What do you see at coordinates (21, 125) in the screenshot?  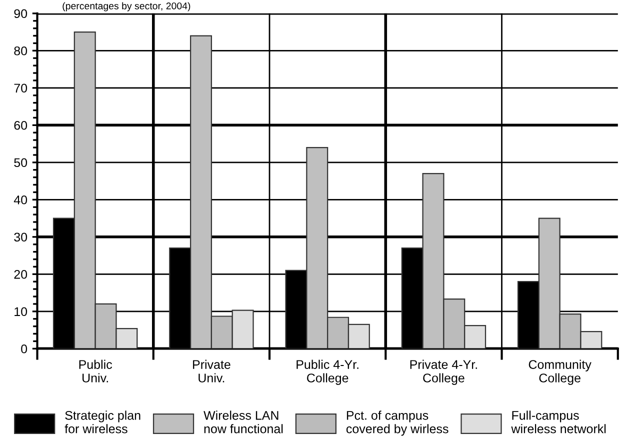 I see `y-tick-label: 60` at bounding box center [21, 125].